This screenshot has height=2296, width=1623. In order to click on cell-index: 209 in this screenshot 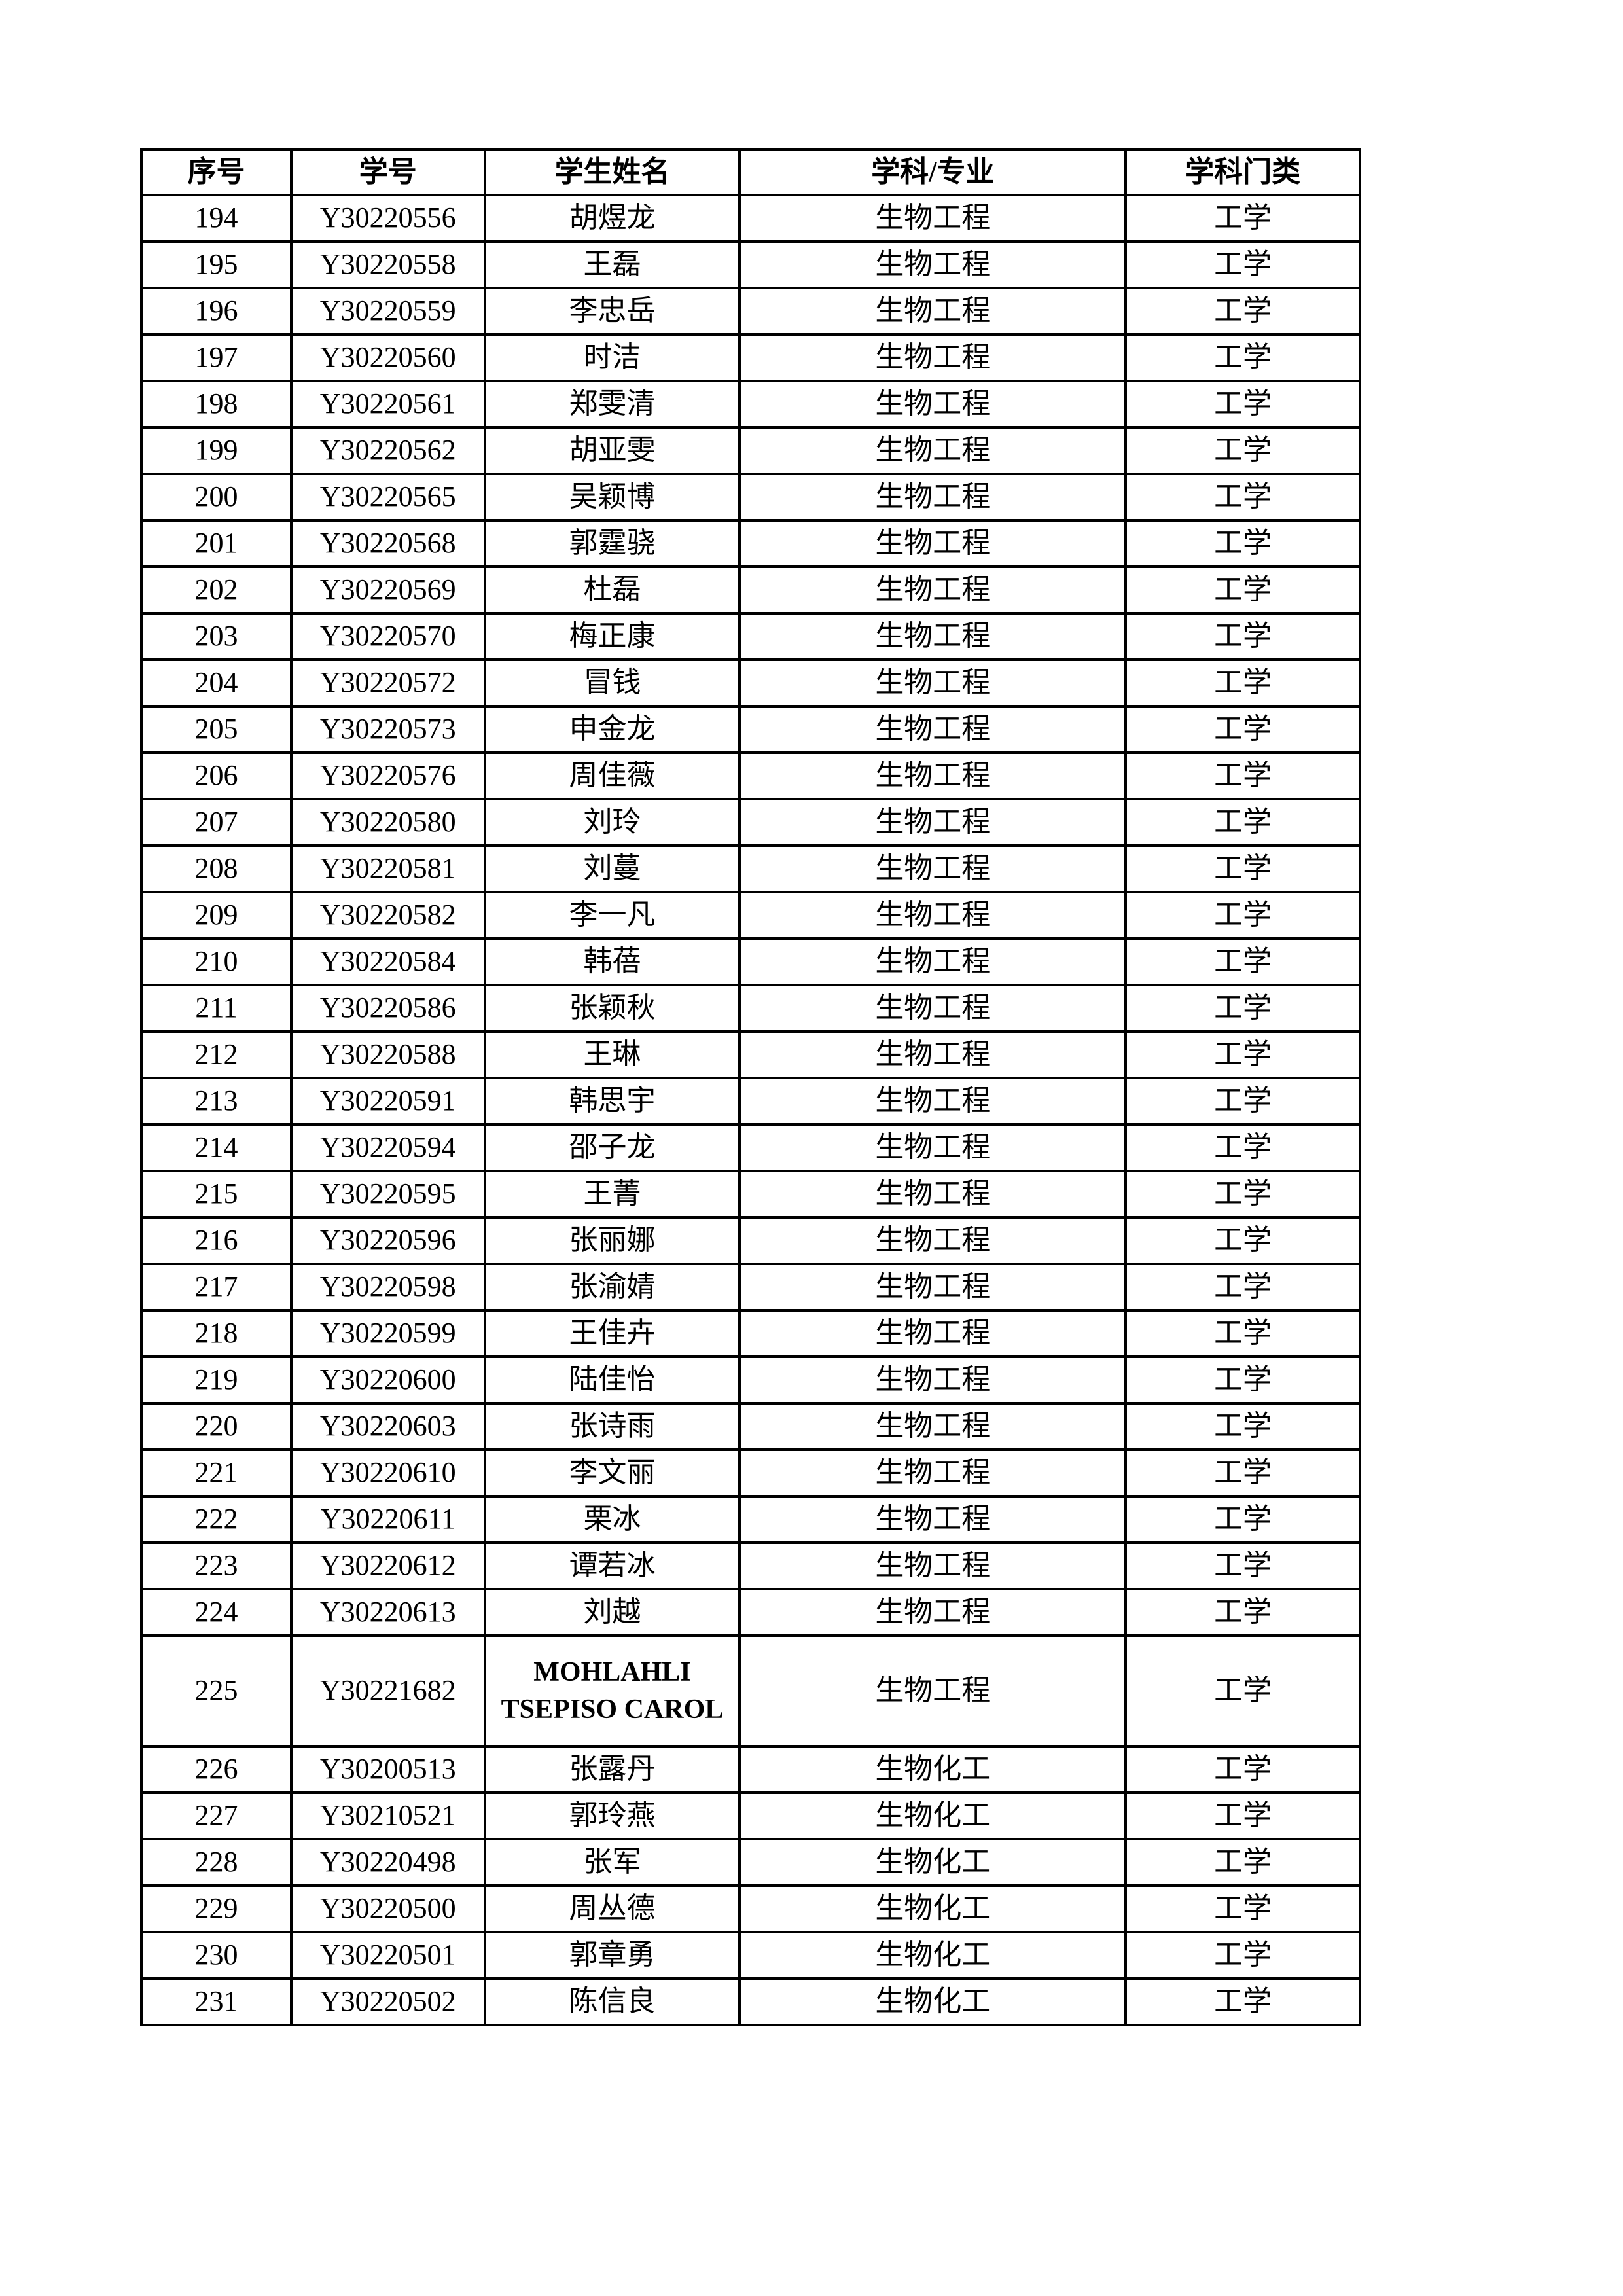, I will do `click(216, 915)`.